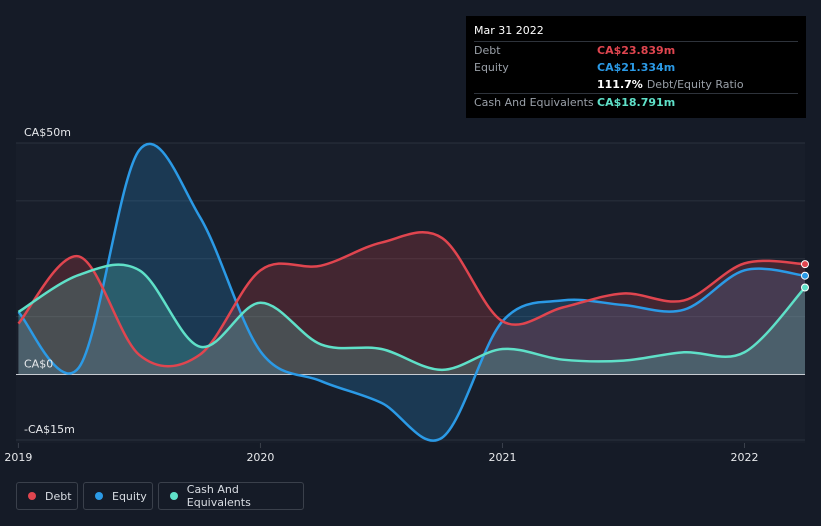  I want to click on tooltip-row-equity: Equity CA$21.334m, so click(636, 67).